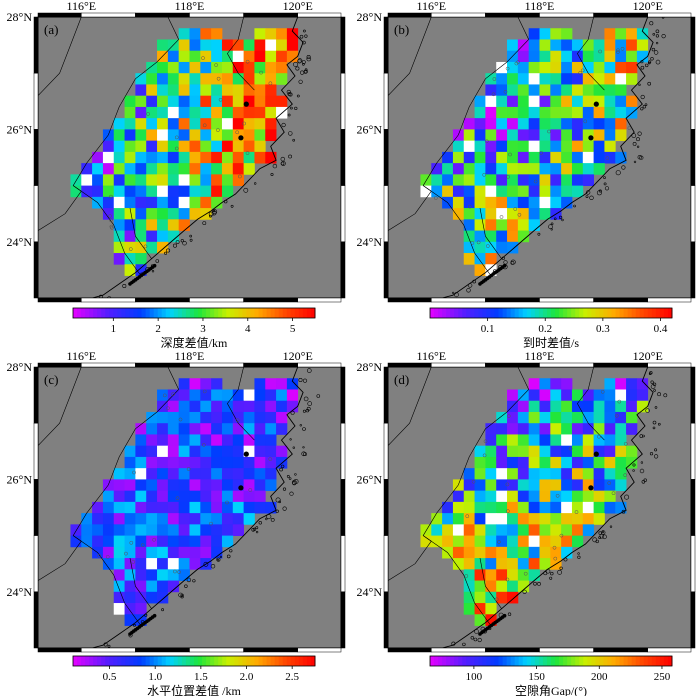 This screenshot has width=700, height=696. What do you see at coordinates (370, 17) in the screenshot?
I see `lat-tick-label: 28°N` at bounding box center [370, 17].